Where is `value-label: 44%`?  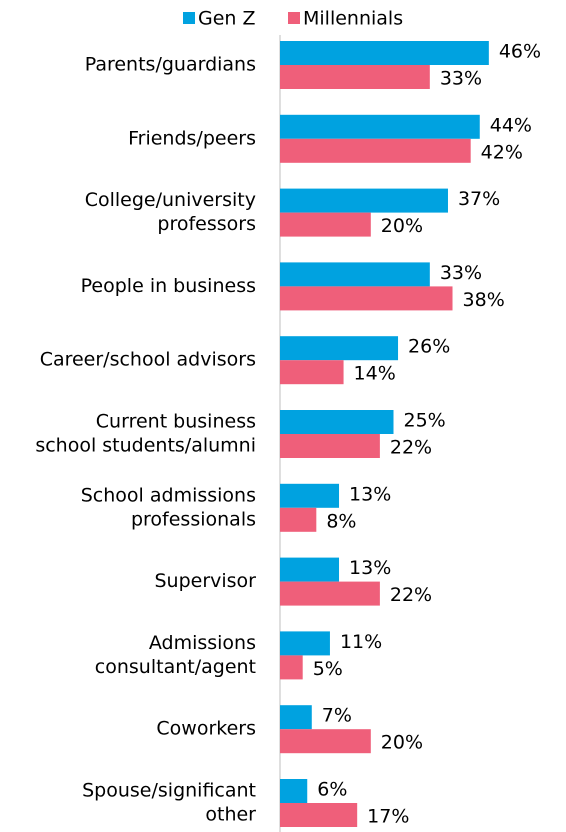
value-label: 44% is located at coordinates (511, 125).